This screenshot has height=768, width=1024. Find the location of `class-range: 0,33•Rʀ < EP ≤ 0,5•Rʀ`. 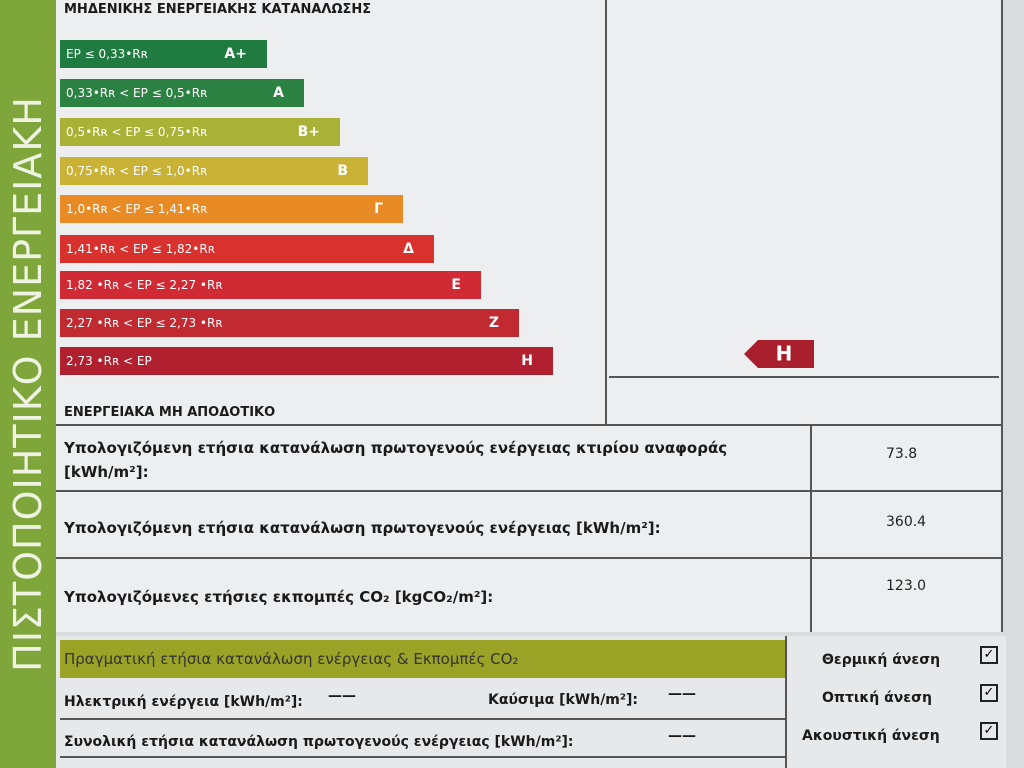

class-range: 0,33•Rʀ < EP ≤ 0,5•Rʀ is located at coordinates (137, 93).